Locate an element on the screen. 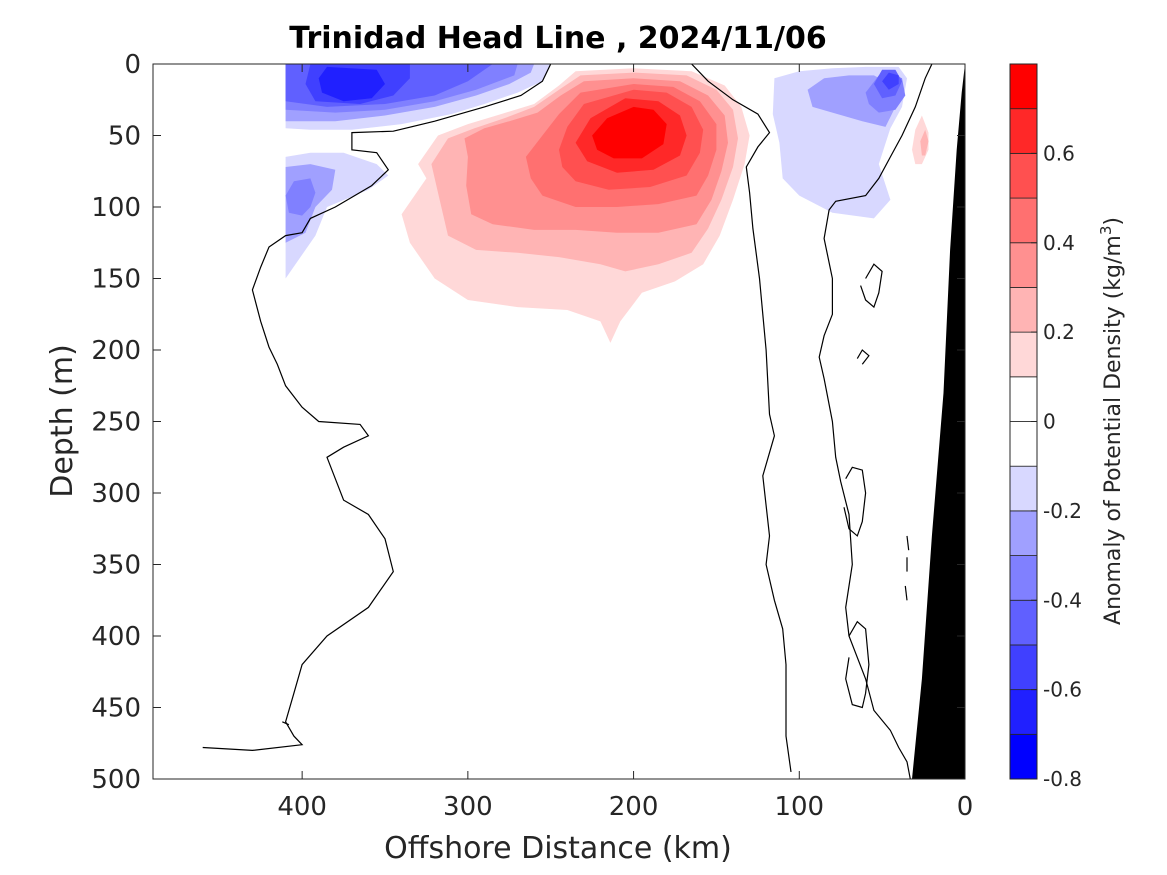  colorbar-tick-label: 0.6 is located at coordinates (1059, 153).